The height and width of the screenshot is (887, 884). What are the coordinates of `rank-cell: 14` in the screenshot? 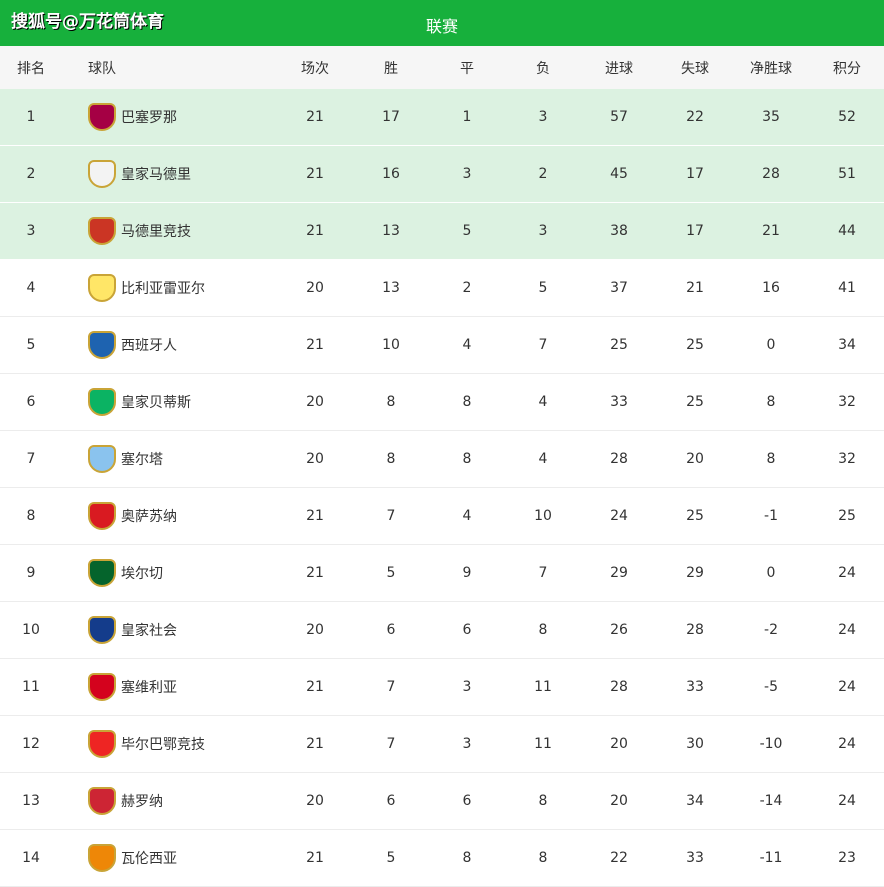 It's located at (31, 858).